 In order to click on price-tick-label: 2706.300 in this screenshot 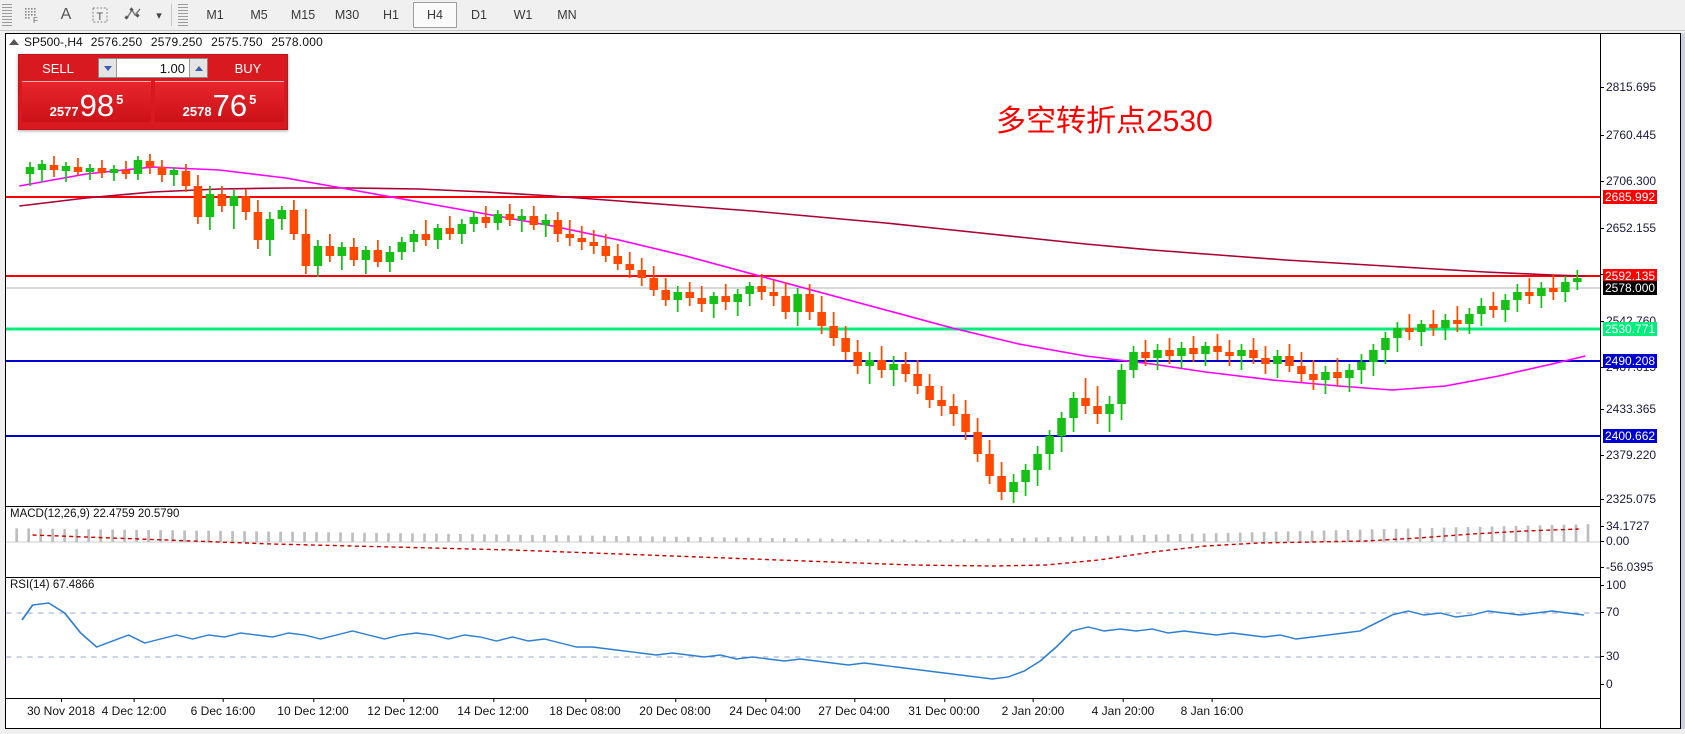, I will do `click(1628, 181)`.